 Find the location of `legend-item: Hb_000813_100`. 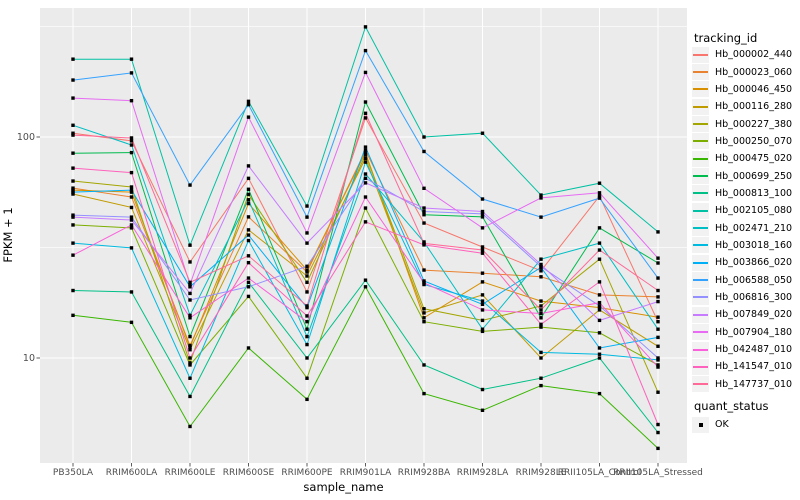

legend-item: Hb_000813_100 is located at coordinates (742, 193).